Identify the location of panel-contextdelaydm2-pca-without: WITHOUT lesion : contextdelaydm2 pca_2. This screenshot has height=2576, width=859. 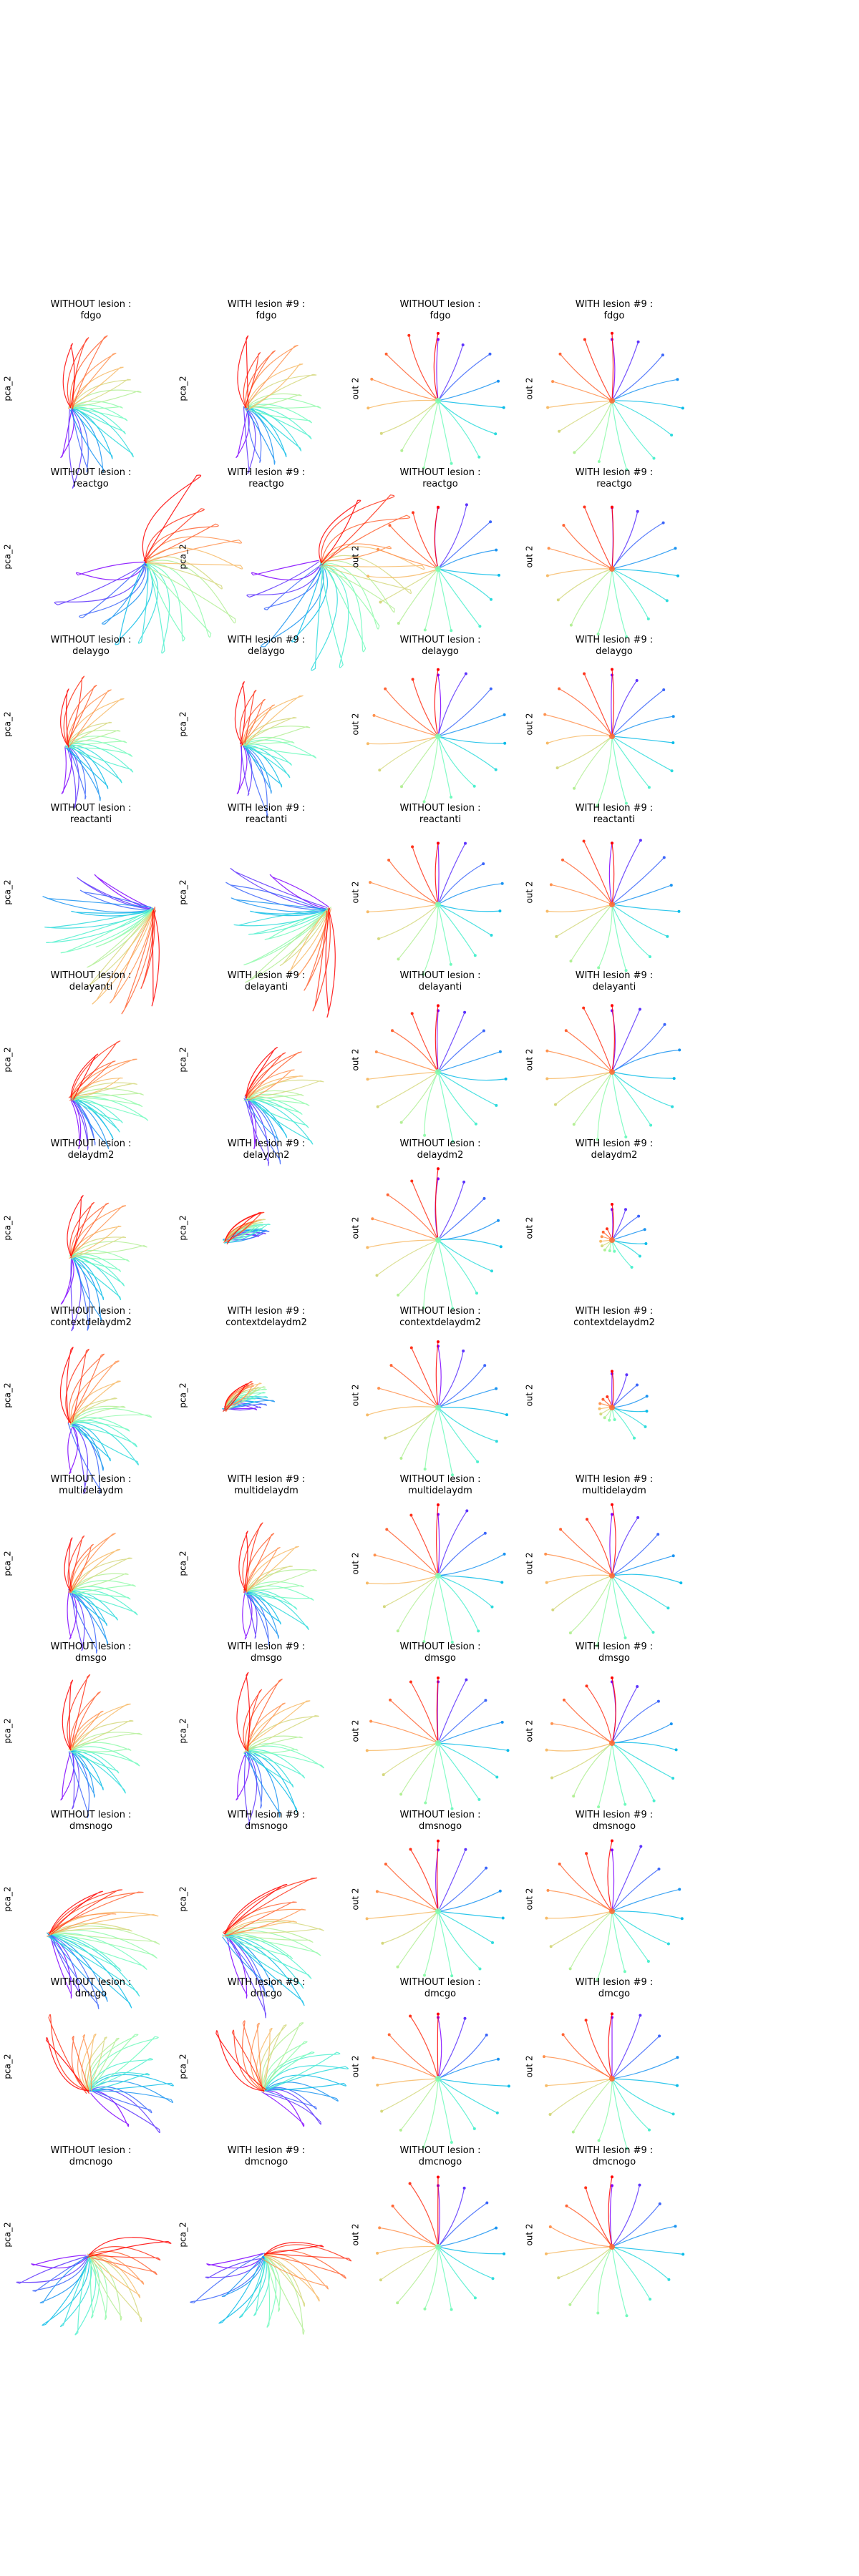
(90, 1400).